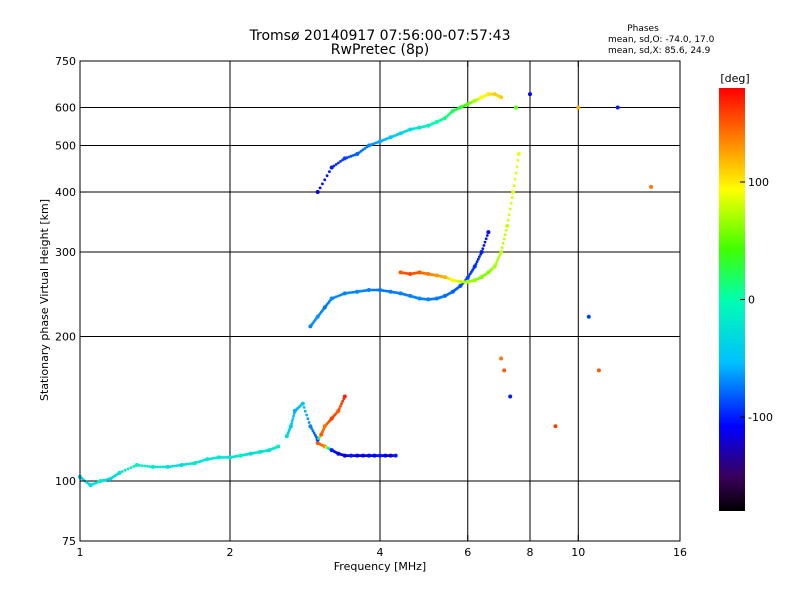 This screenshot has height=600, width=800. What do you see at coordinates (65, 108) in the screenshot?
I see `y-tick-label: 600` at bounding box center [65, 108].